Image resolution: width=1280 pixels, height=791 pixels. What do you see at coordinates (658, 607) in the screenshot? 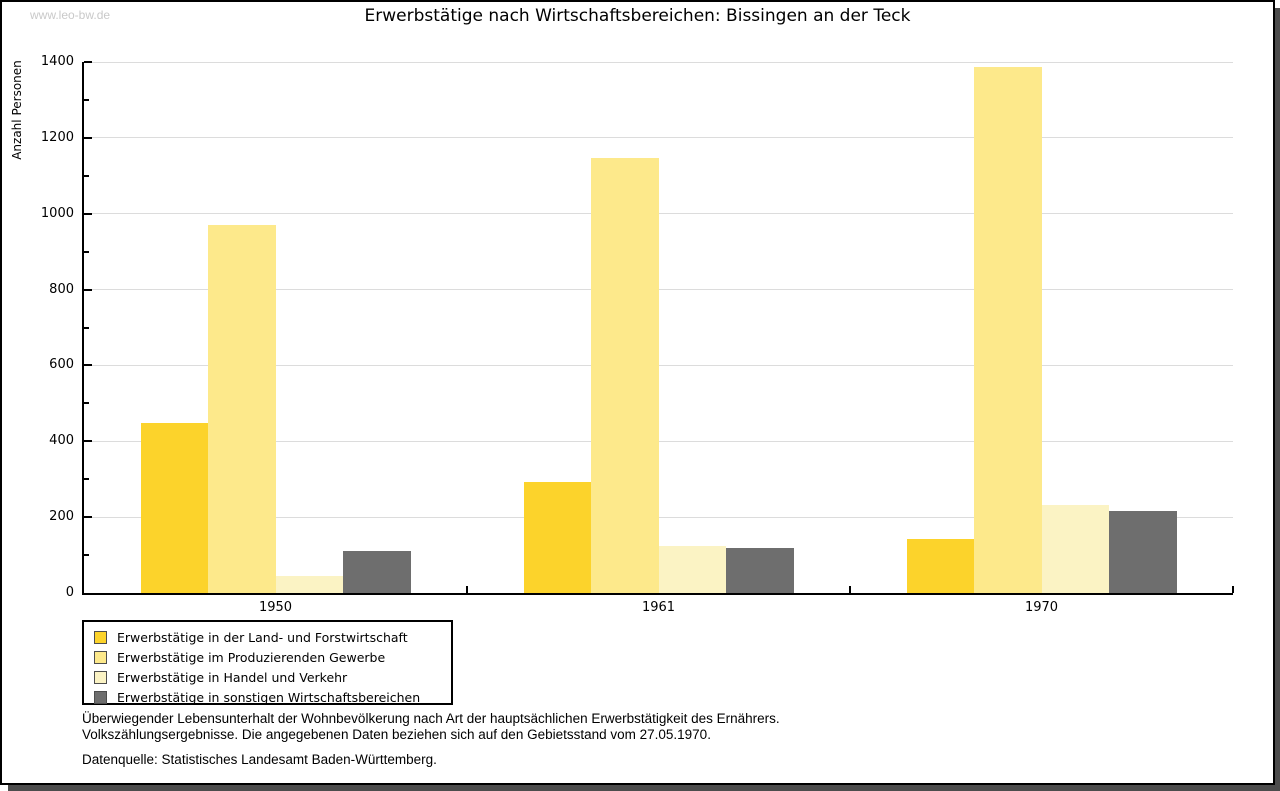
I see `x-axis-category-label: 1961` at bounding box center [658, 607].